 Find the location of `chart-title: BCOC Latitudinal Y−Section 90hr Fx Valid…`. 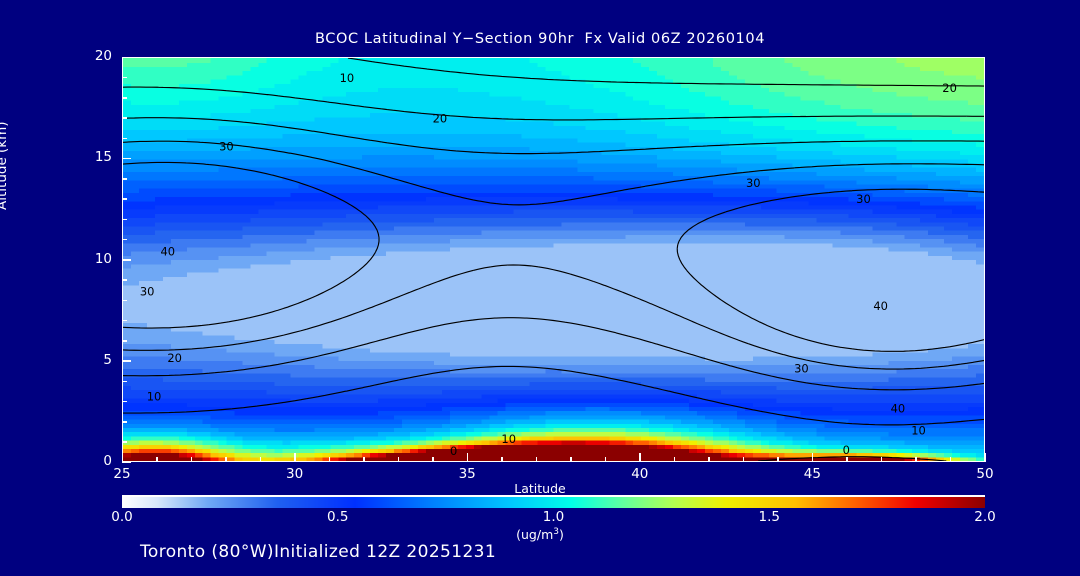

chart-title: BCOC Latitudinal Y−Section 90hr Fx Valid… is located at coordinates (540, 39).